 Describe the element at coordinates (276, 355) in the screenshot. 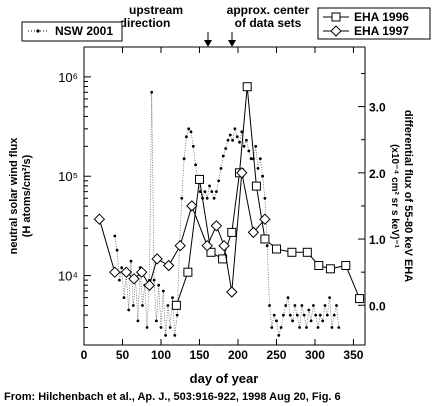

I see `x-tick-label: 250` at that location.